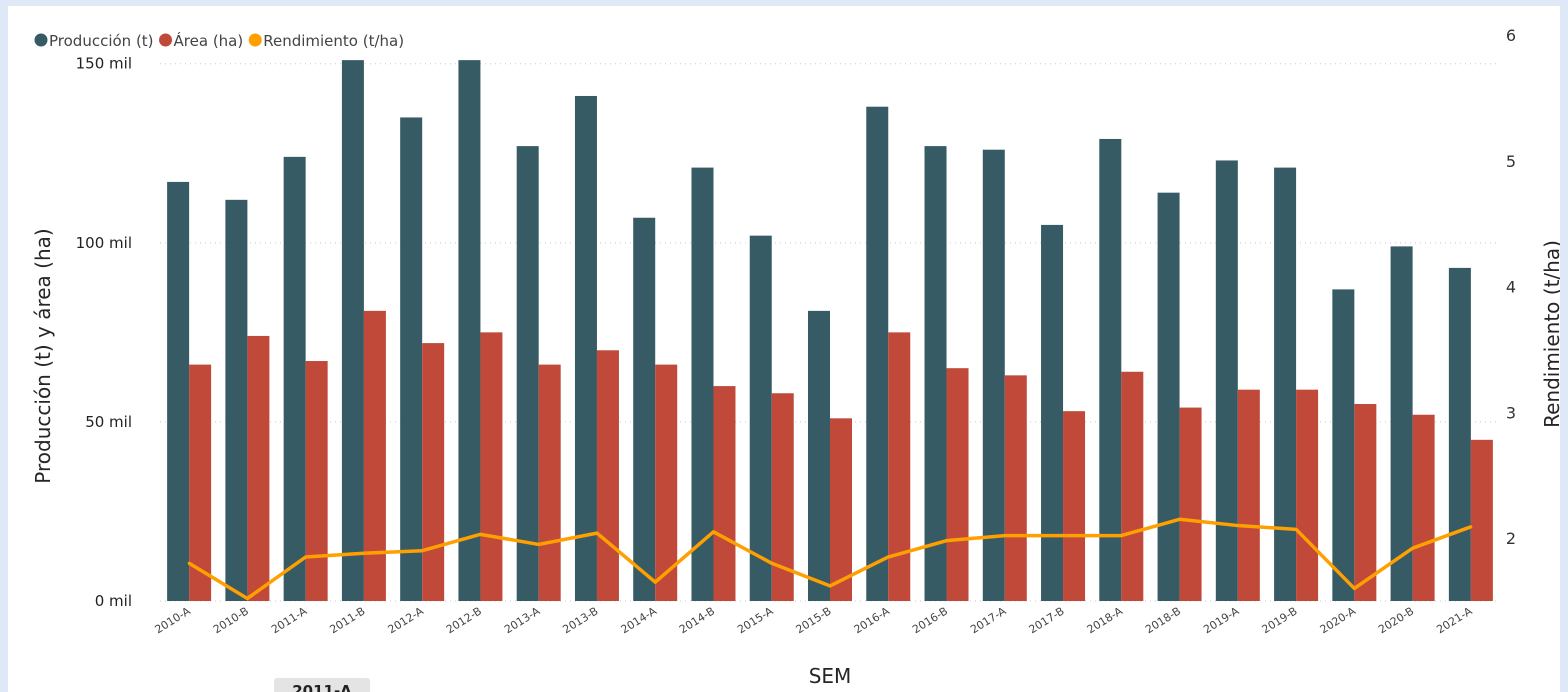 Image resolution: width=1568 pixels, height=692 pixels. Describe the element at coordinates (1338, 620) in the screenshot. I see `x-tick-label: 2020-A` at that location.